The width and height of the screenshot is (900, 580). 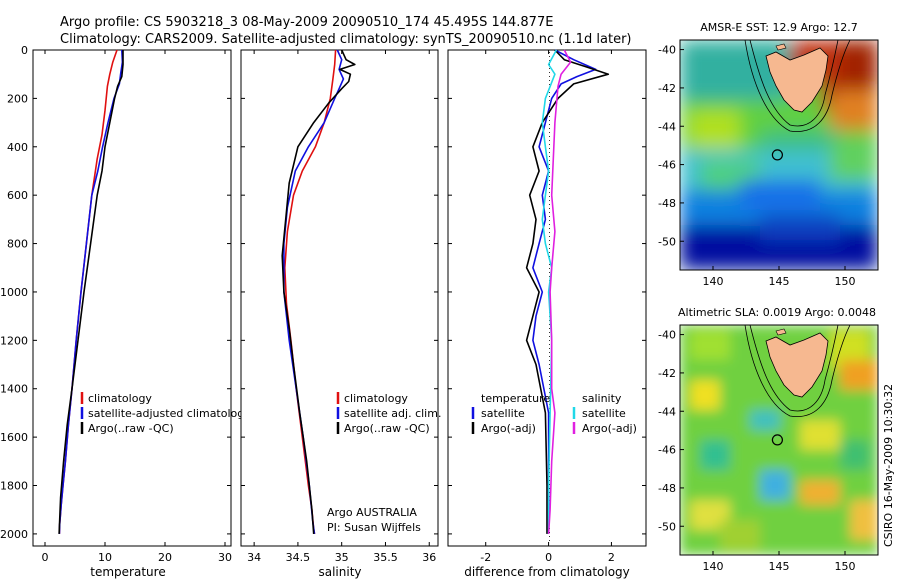 I want to click on y-tick-label: 1600, so click(x=14, y=437).